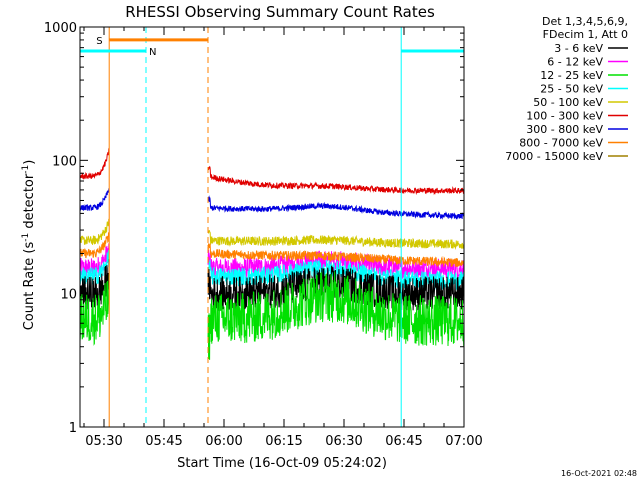 The image size is (640, 480). What do you see at coordinates (60, 28) in the screenshot?
I see `y-tick-label: 1000` at bounding box center [60, 28].